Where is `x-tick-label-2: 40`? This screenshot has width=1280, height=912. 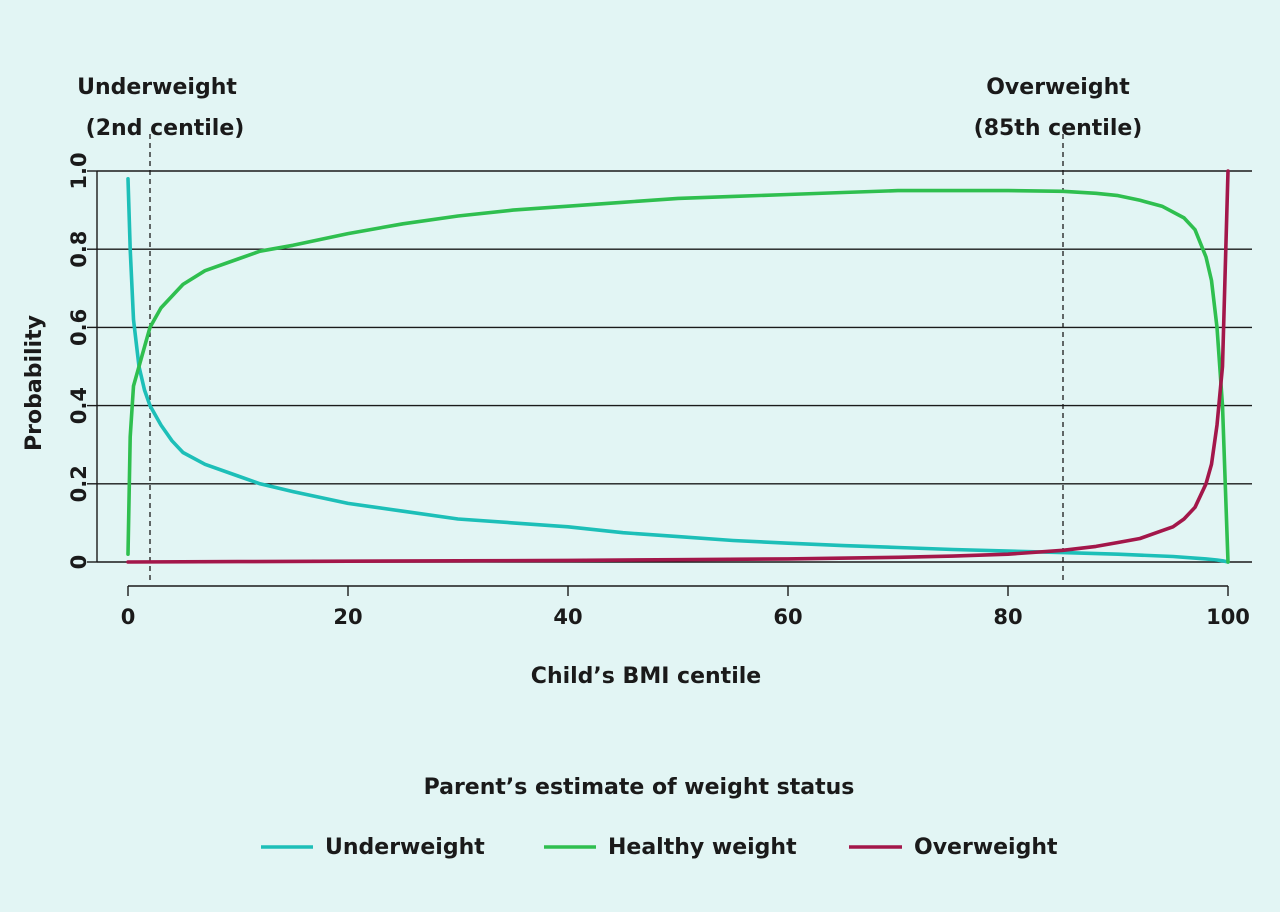
x-tick-label-2: 40 is located at coordinates (567, 617).